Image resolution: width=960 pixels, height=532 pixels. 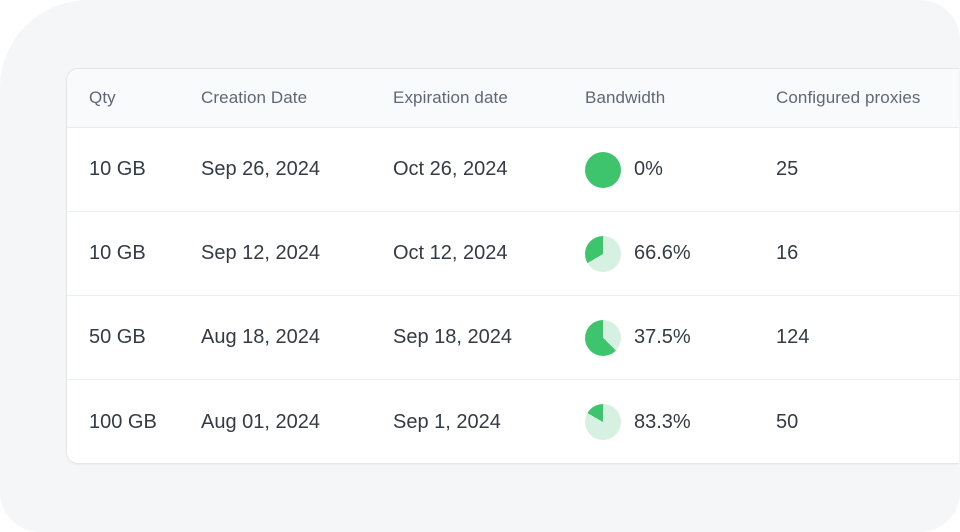 I want to click on expiration-date-cell: Sep 18, 2024, so click(x=452, y=337).